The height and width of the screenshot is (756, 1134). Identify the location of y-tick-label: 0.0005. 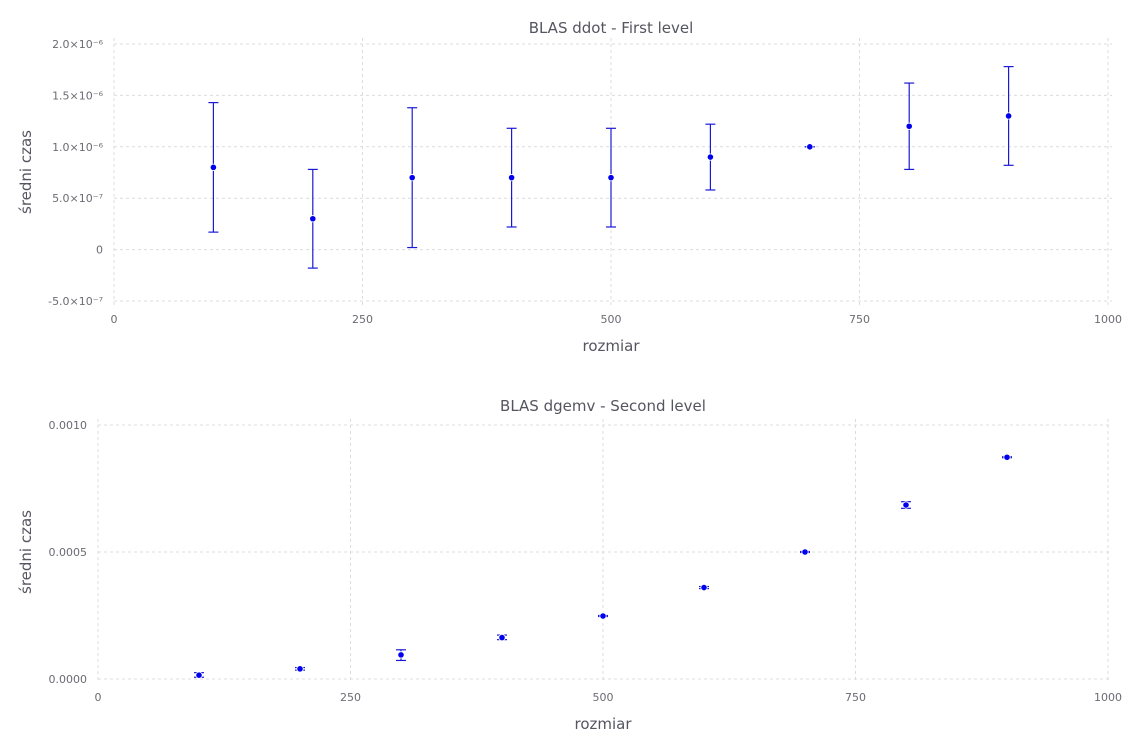
(68, 552).